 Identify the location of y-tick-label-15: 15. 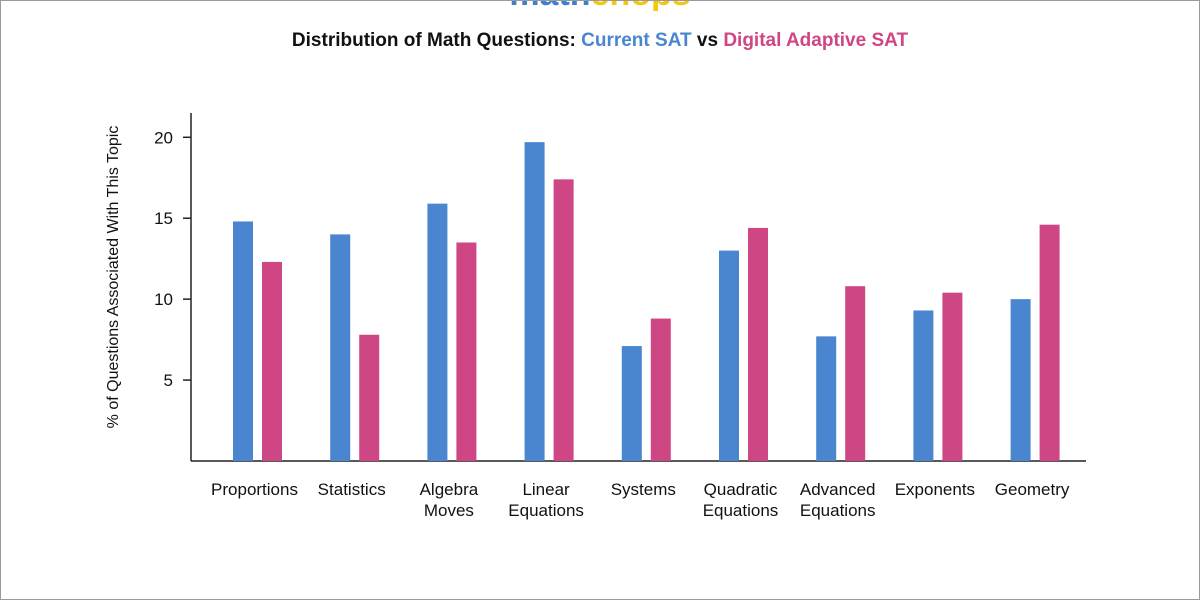
(163, 218).